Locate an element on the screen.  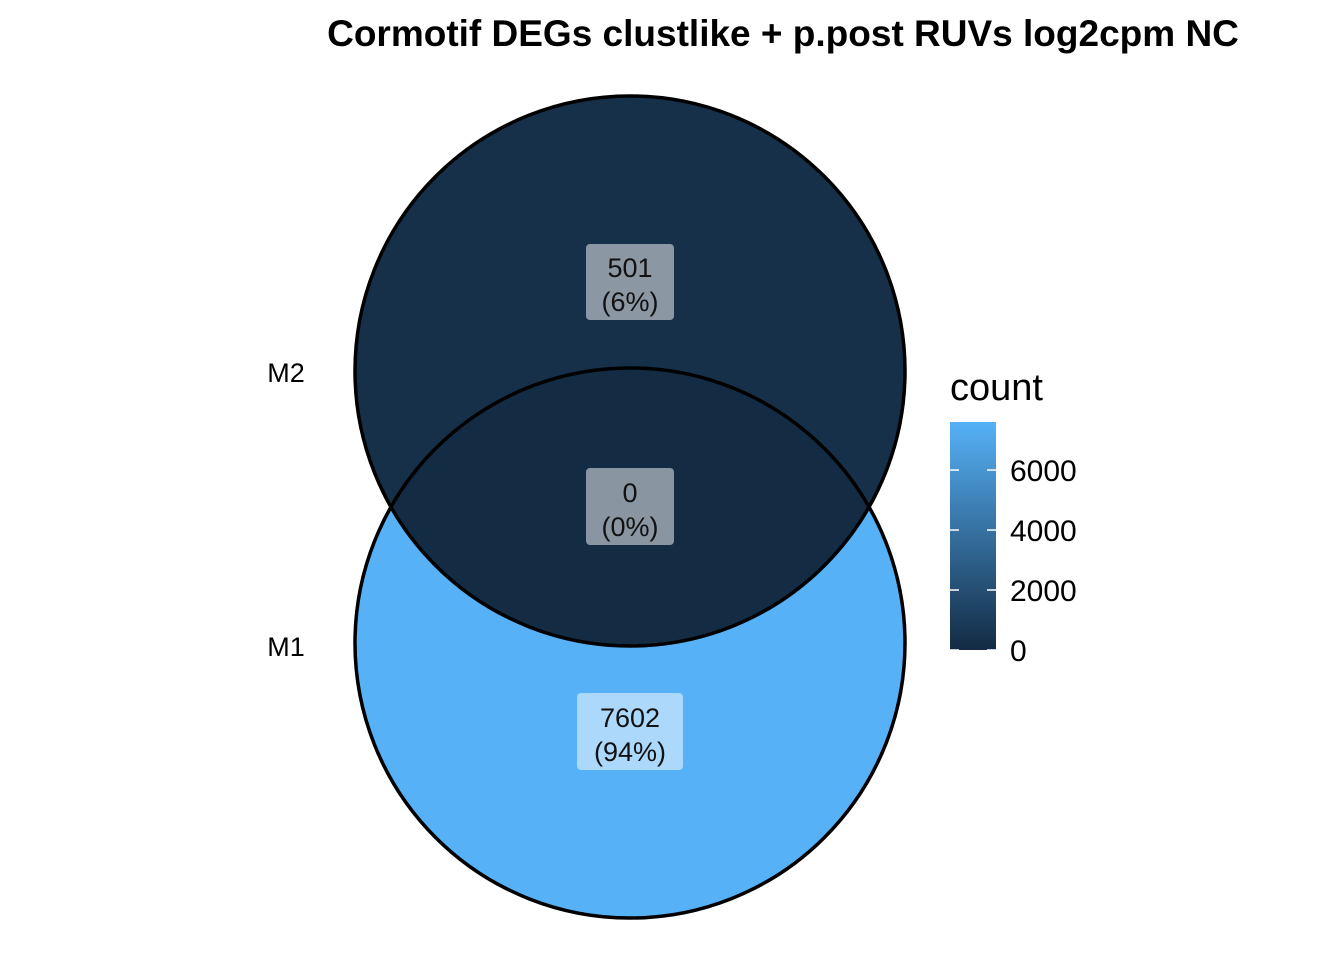
legend-tick-label: 4000 is located at coordinates (1043, 531).